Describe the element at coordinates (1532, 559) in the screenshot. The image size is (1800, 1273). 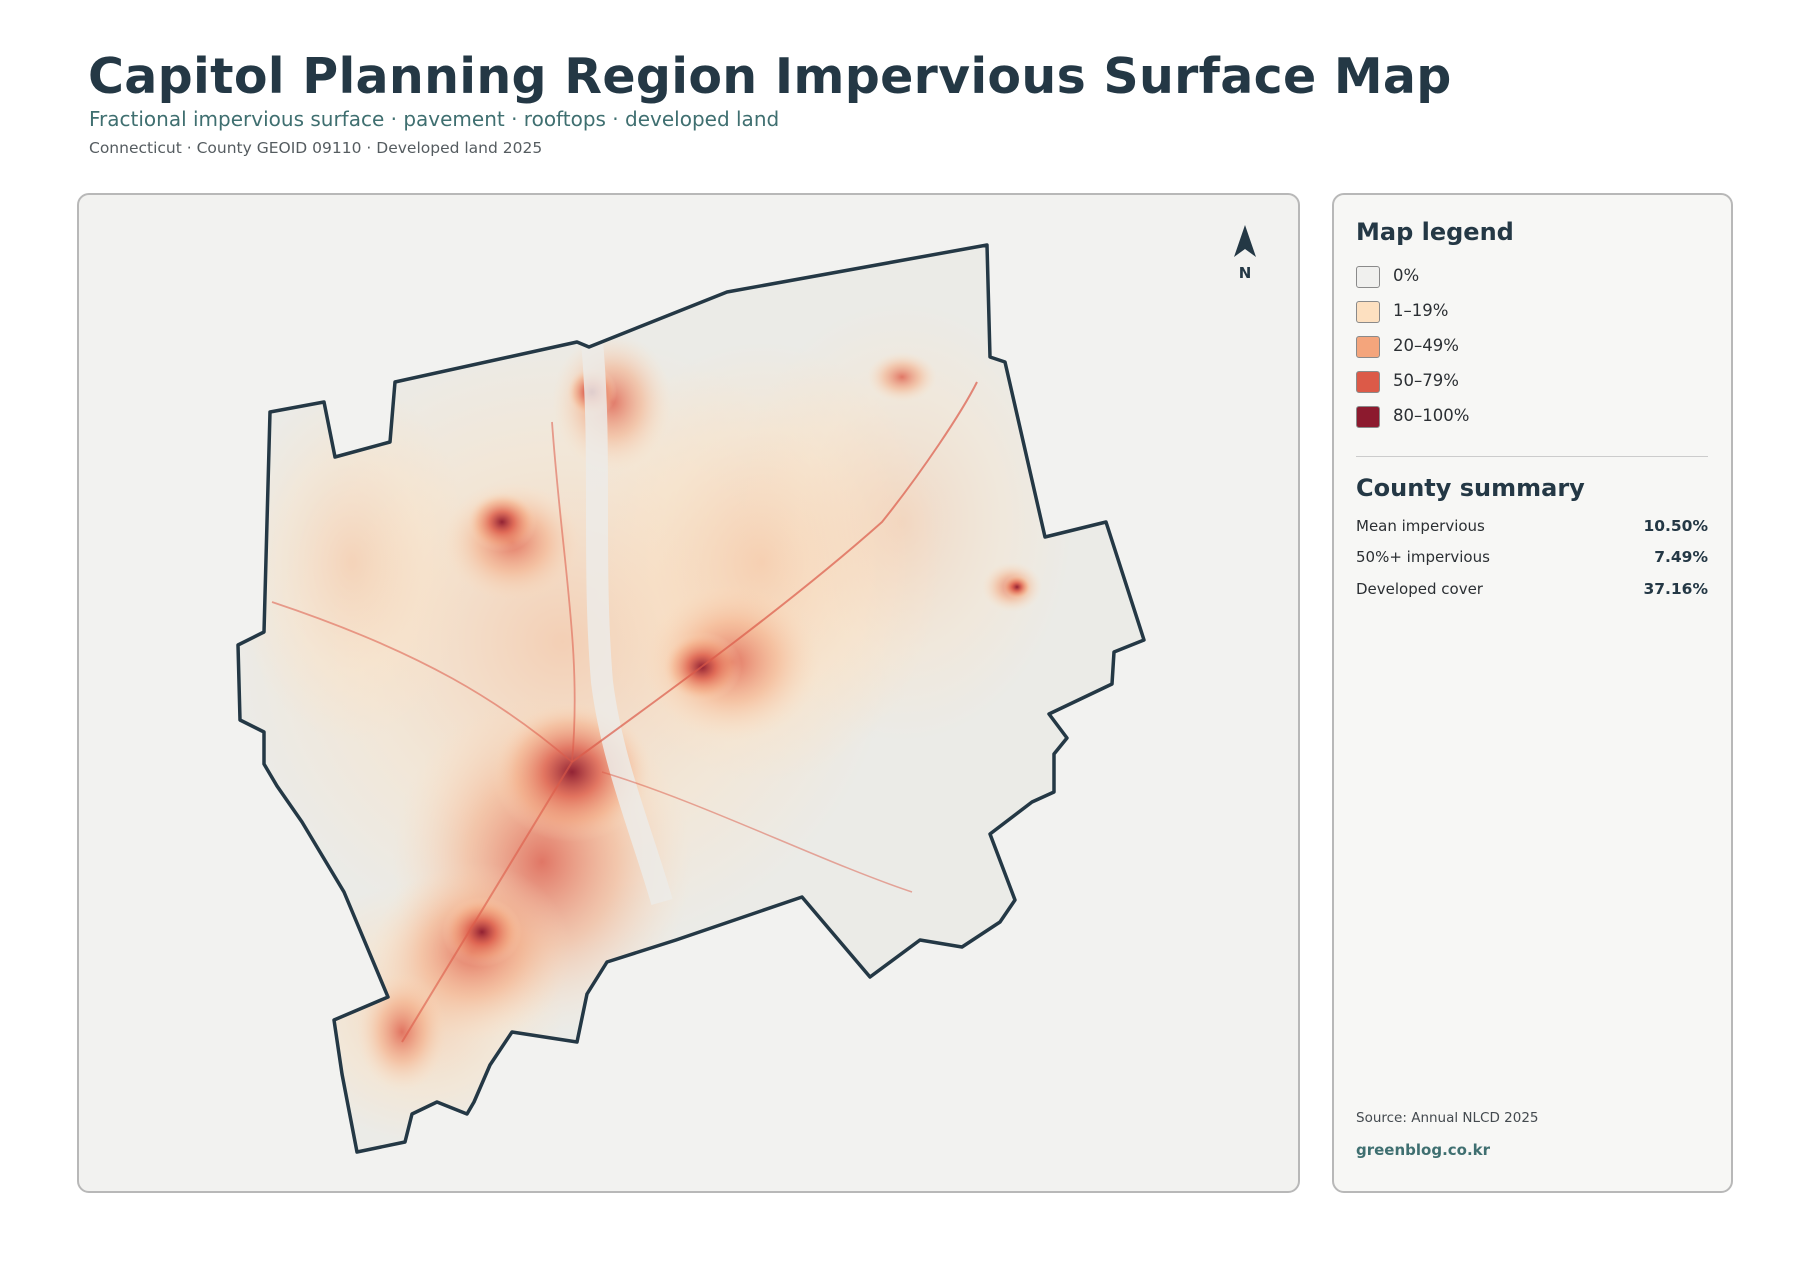
I see `summary-row: 50%+ impervious 7.49%` at that location.